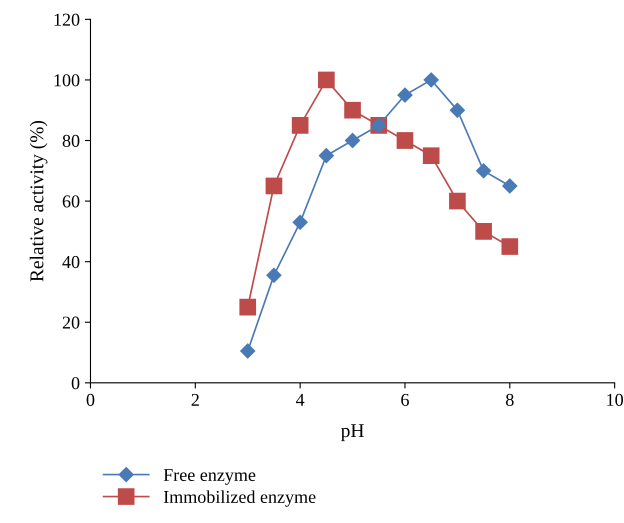 The width and height of the screenshot is (624, 523). What do you see at coordinates (210, 477) in the screenshot?
I see `legend-label: Free enzyme` at bounding box center [210, 477].